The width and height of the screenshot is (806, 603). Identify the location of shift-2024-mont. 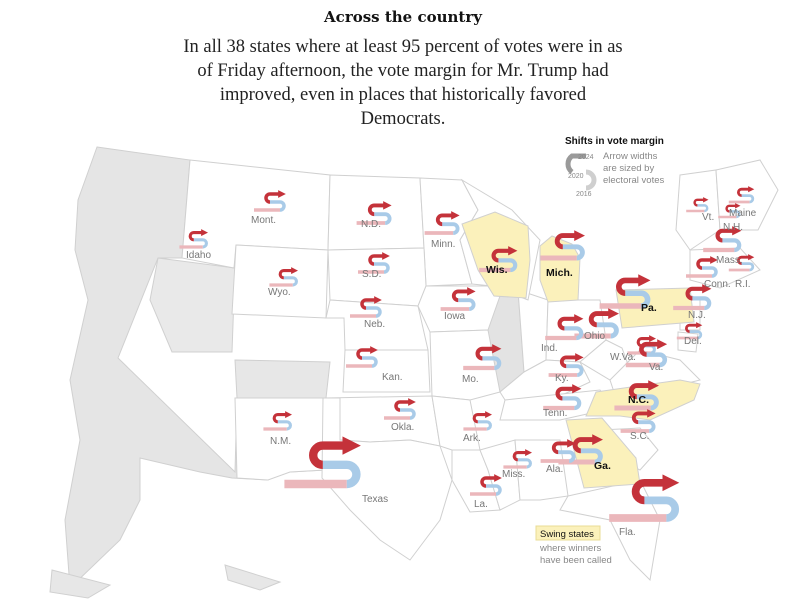
(275, 197).